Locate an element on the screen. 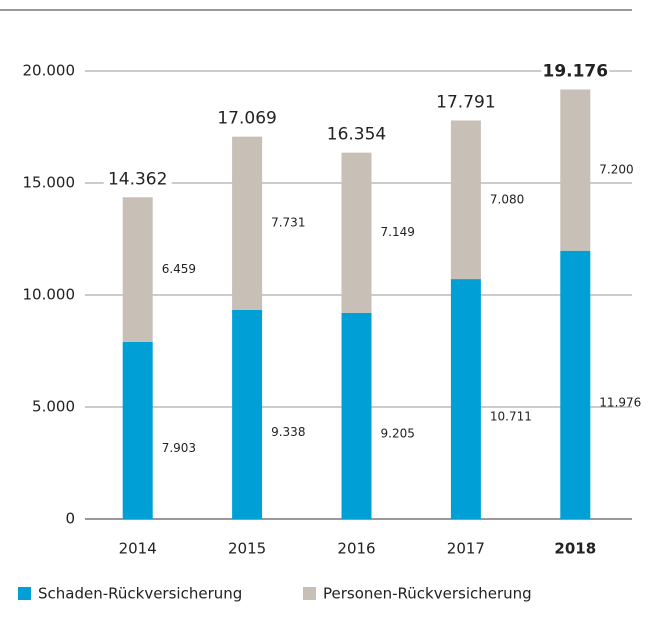 Image resolution: width=650 pixels, height=624 pixels. value-label: 11.976 is located at coordinates (620, 402).